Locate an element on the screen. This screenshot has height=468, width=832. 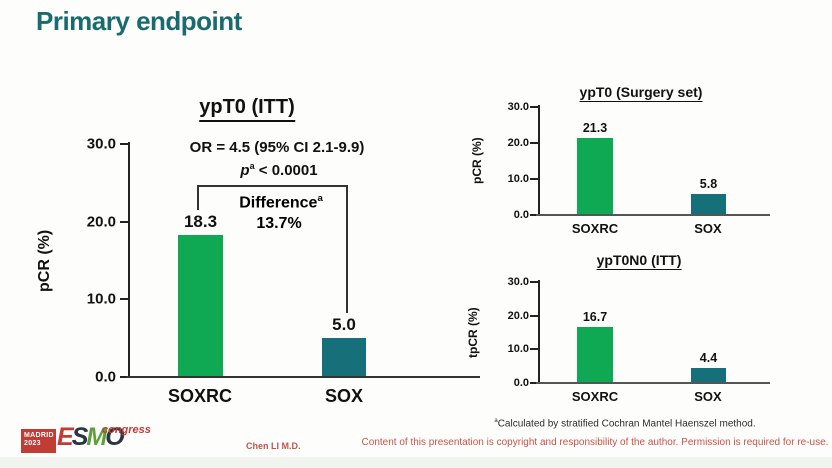
bar-value-label: 21.3 is located at coordinates (595, 128).